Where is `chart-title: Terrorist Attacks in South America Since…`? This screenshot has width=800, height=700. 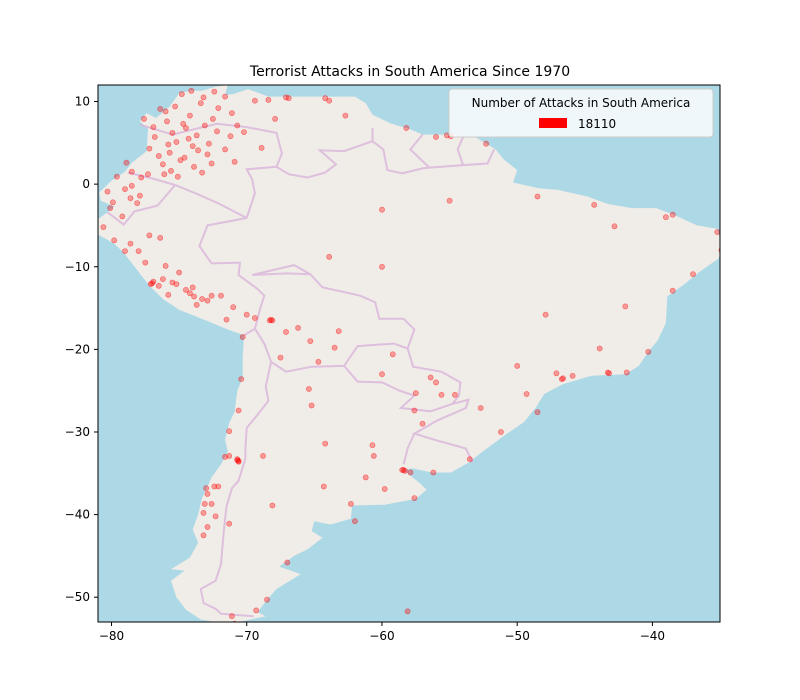
chart-title: Terrorist Attacks in South America Since… is located at coordinates (409, 72).